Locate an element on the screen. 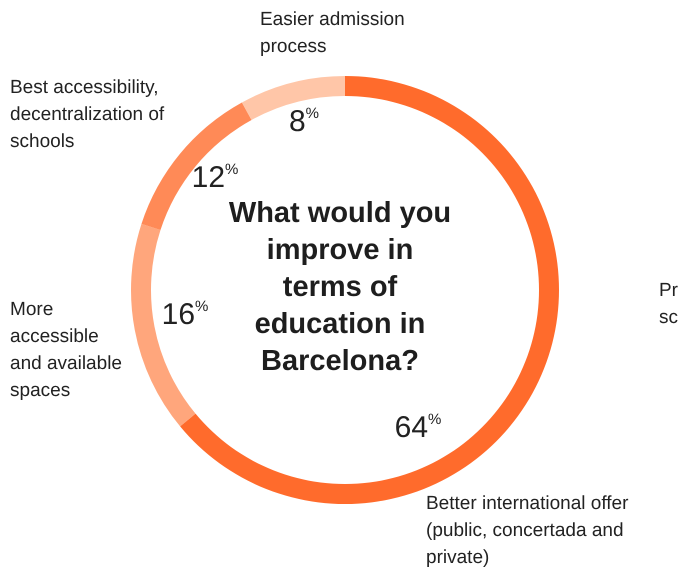 Image resolution: width=682 pixels, height=572 pixels. data-label: 12% is located at coordinates (215, 178).